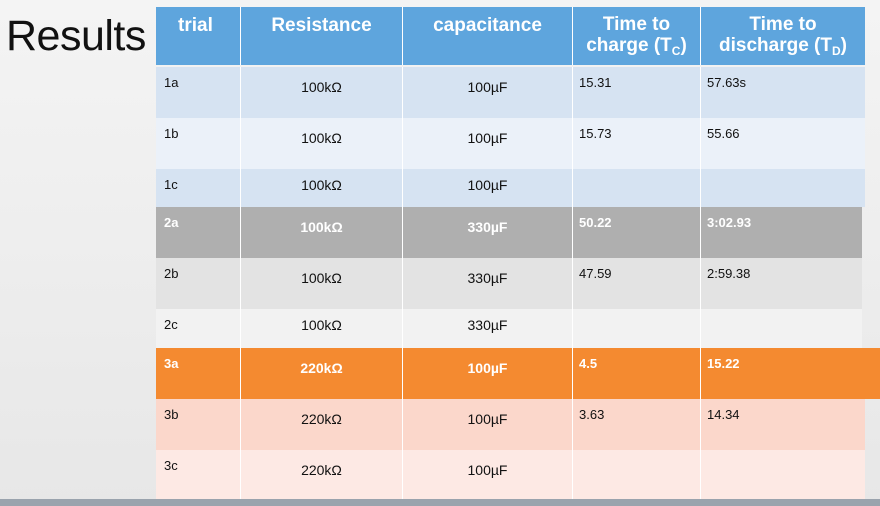 This screenshot has height=506, width=880. Describe the element at coordinates (321, 25) in the screenshot. I see `header-resistance-label: Resistance` at that location.